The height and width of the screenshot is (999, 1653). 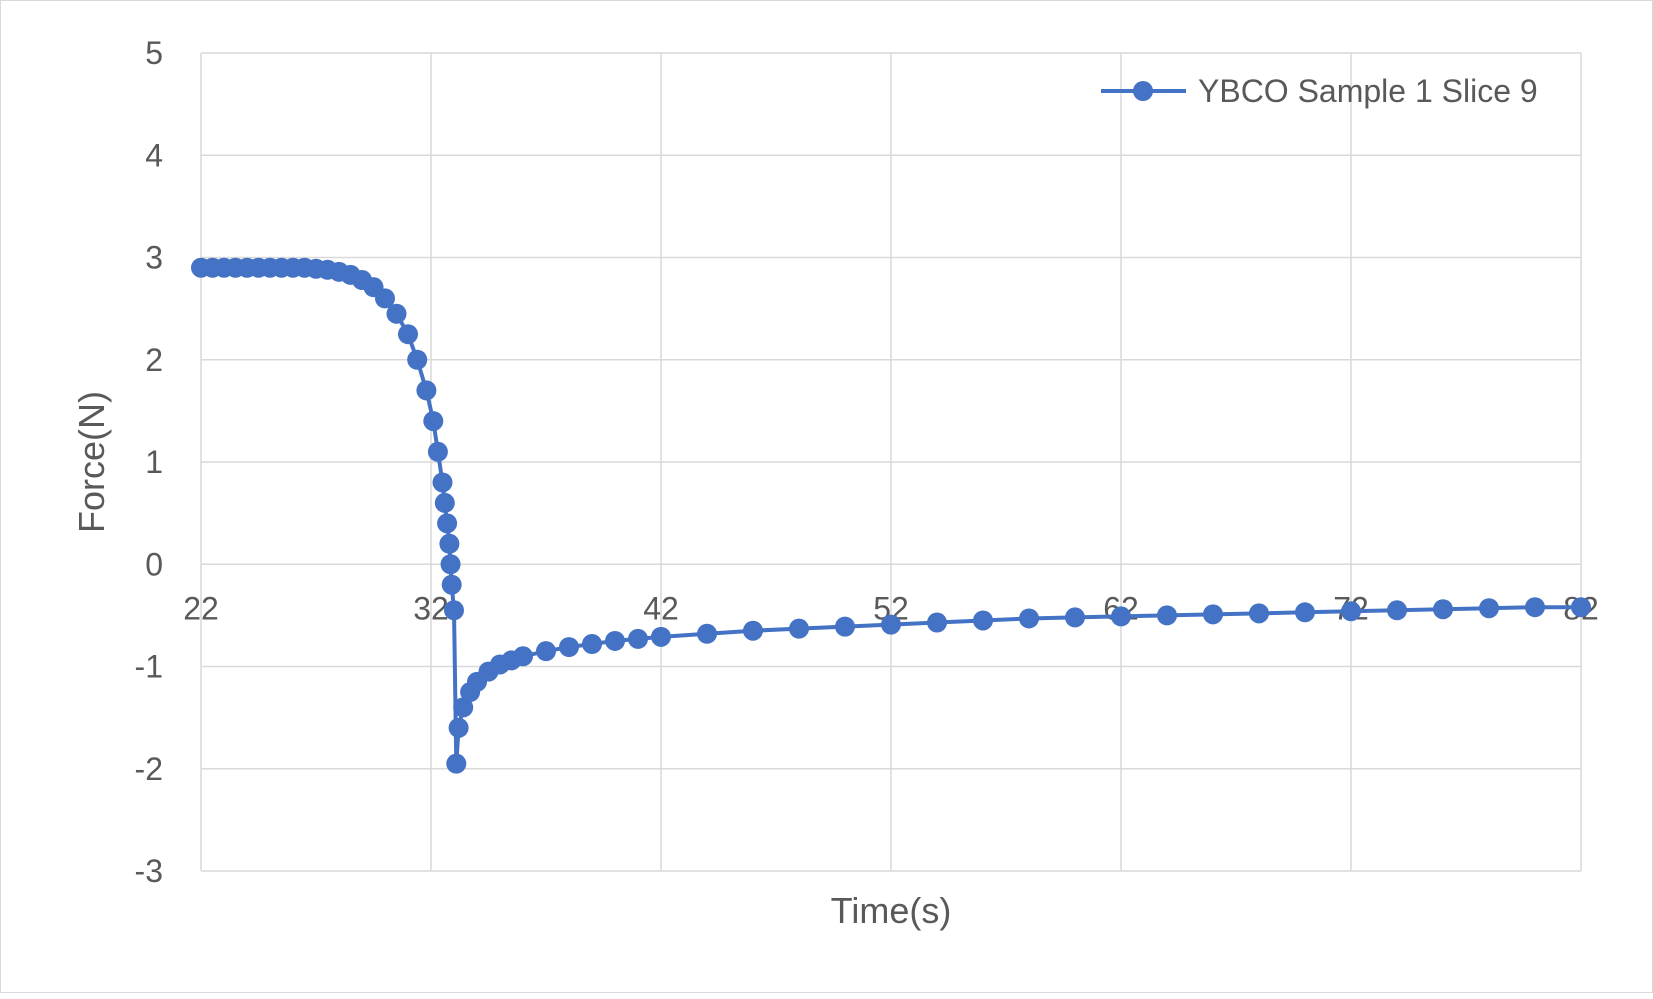 I want to click on x-tick-label: 42, so click(x=661, y=608).